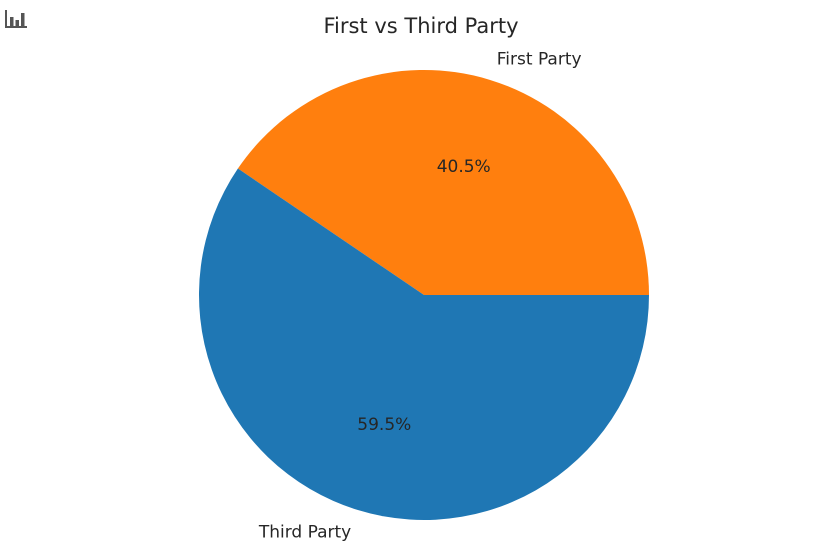 Image resolution: width=818 pixels, height=558 pixels. Describe the element at coordinates (464, 167) in the screenshot. I see `pie-value-first-party: 40.5%` at that location.